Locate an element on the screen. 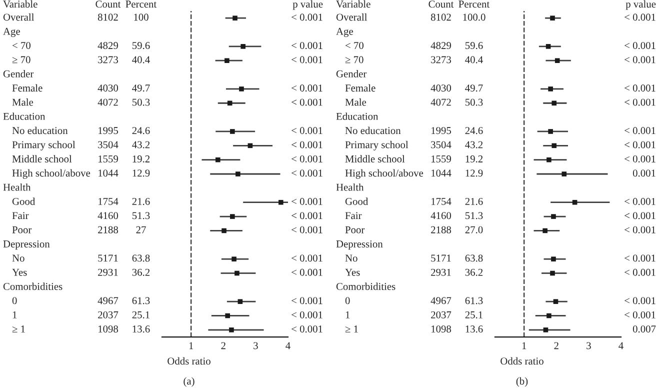 This screenshot has height=391, width=666. category-label: Health is located at coordinates (17, 187).